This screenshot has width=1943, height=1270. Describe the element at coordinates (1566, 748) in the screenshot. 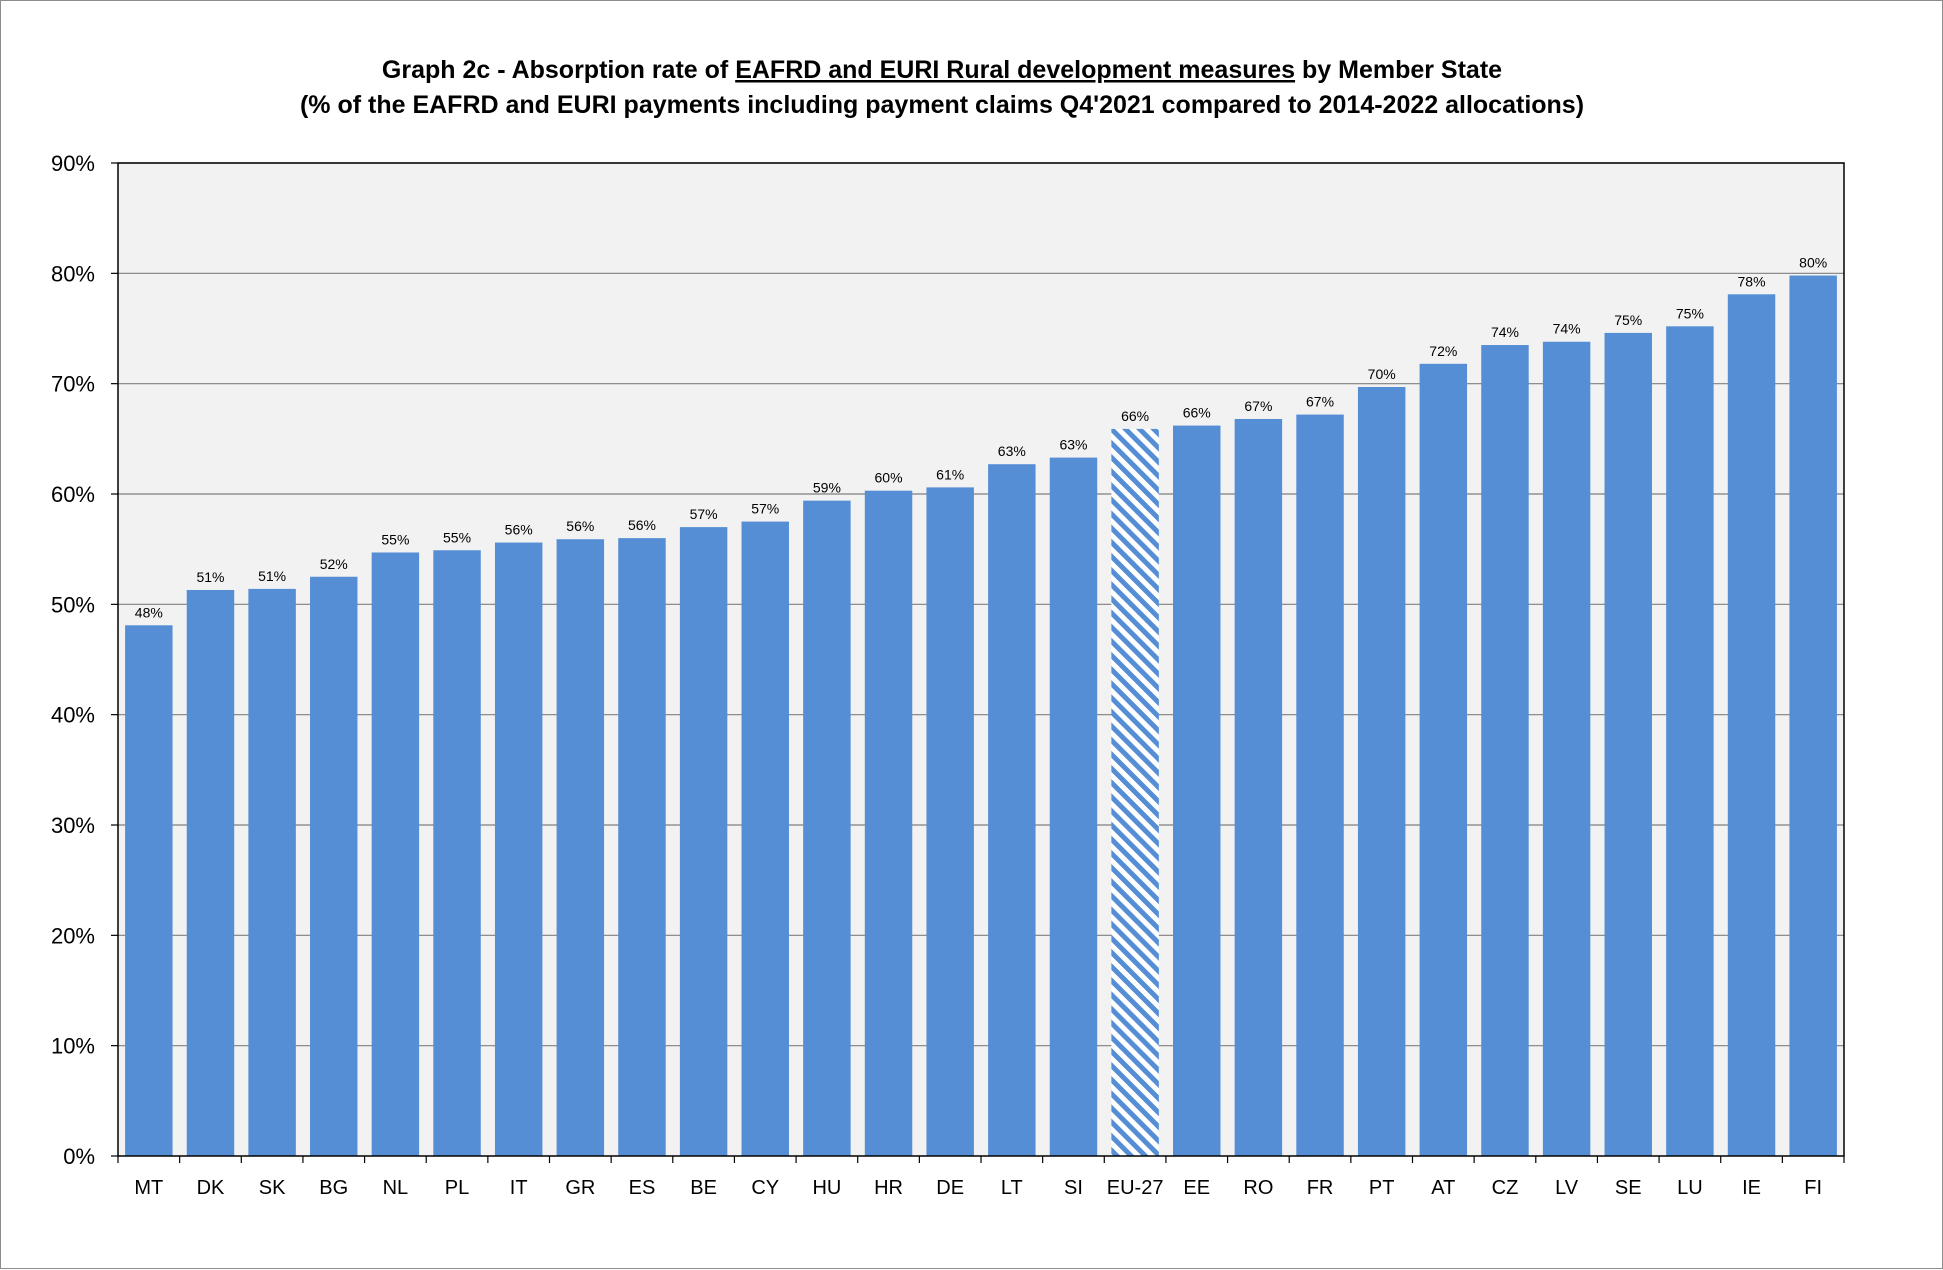

I see `bar-lv` at that location.